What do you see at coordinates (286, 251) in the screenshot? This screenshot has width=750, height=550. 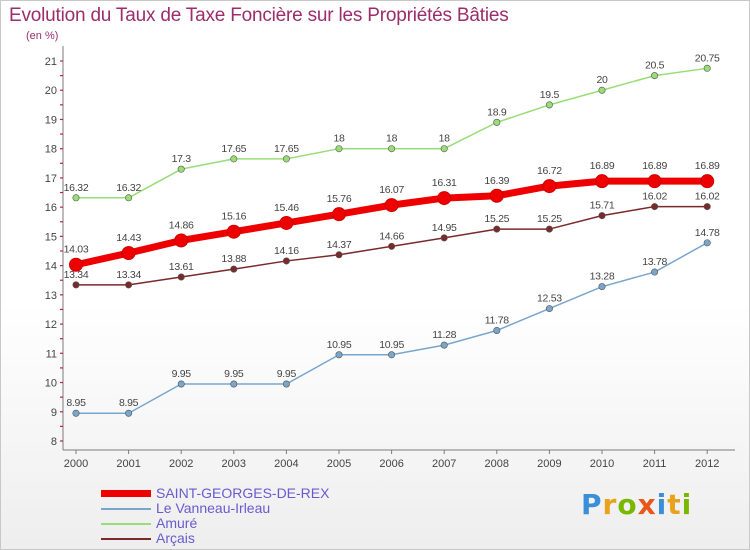 I see `data-label-arcais: 14.16` at bounding box center [286, 251].